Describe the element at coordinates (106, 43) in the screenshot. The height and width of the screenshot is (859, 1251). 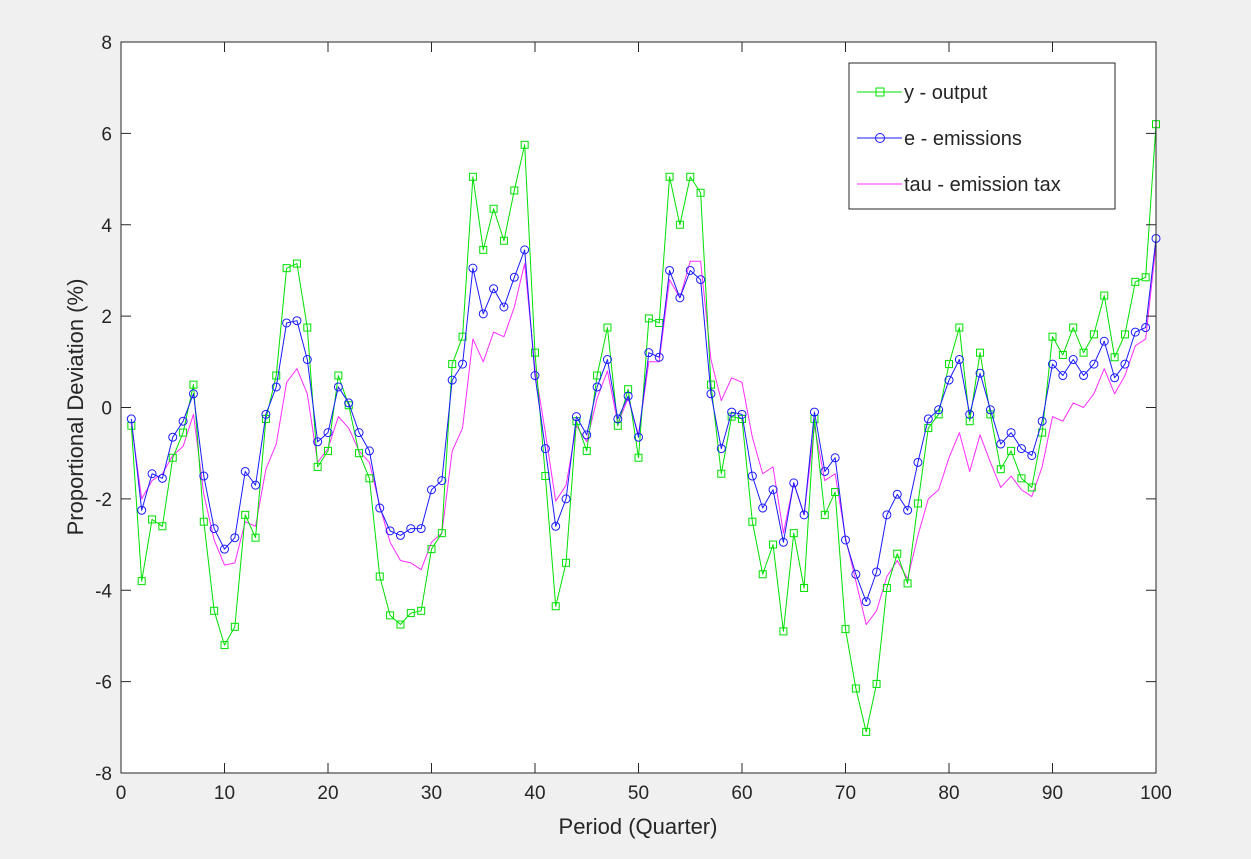
I see `y-tick-label: 8` at that location.